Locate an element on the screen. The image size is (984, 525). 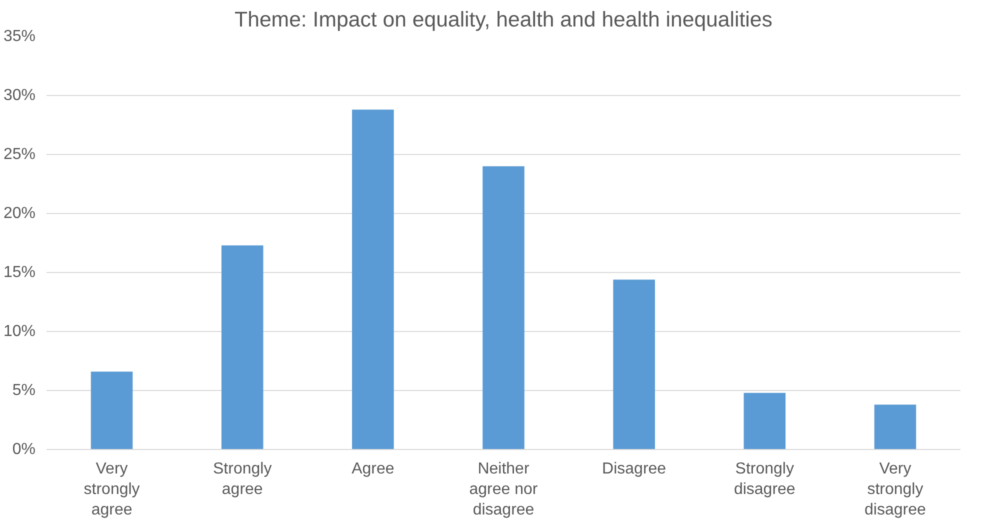
y-tick-label: 30% is located at coordinates (19, 95).